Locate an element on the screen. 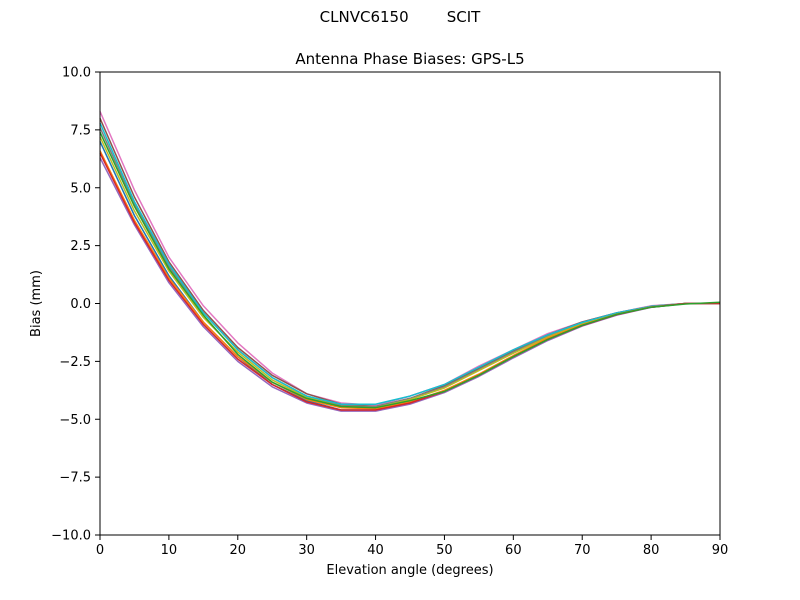 The image size is (800, 600). x-tick-label: 90 is located at coordinates (720, 550).